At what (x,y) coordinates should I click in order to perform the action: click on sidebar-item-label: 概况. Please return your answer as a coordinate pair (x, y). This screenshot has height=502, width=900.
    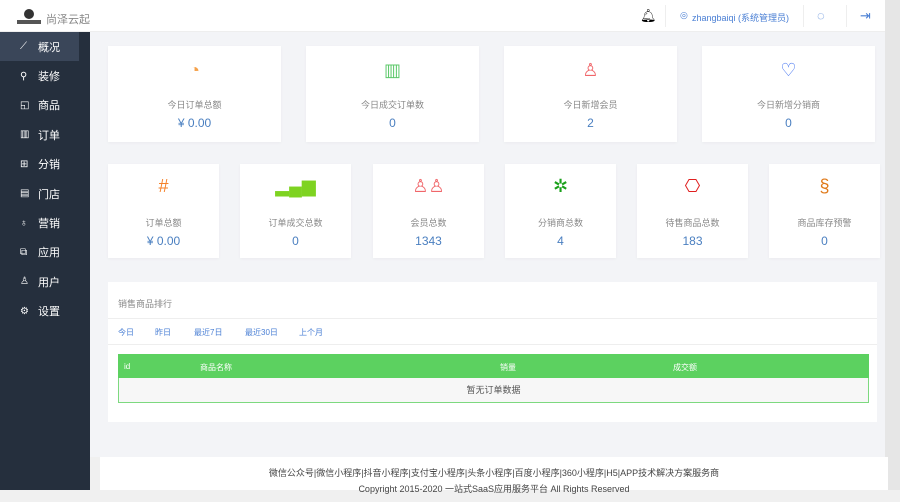
    Looking at the image, I should click on (49, 47).